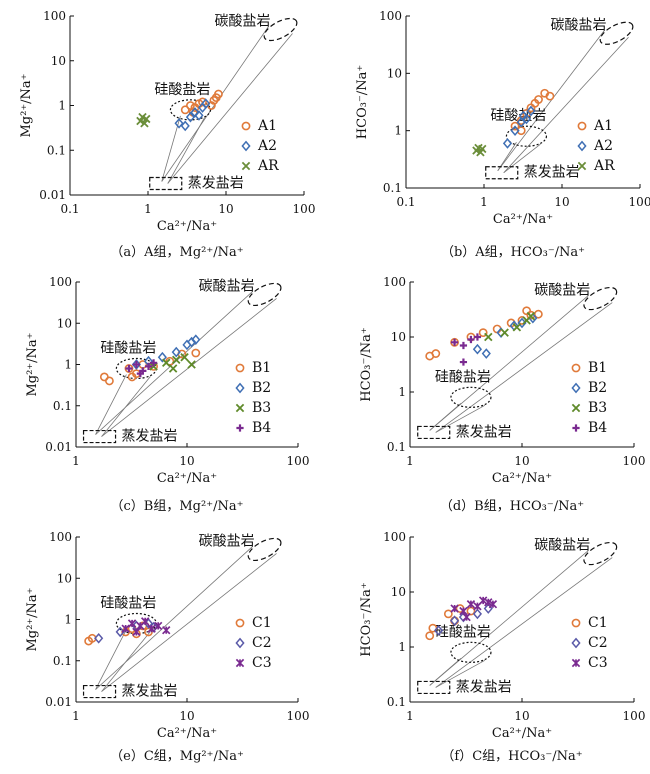 The image size is (650, 774). I want to click on evaporite-region, so click(99, 436).